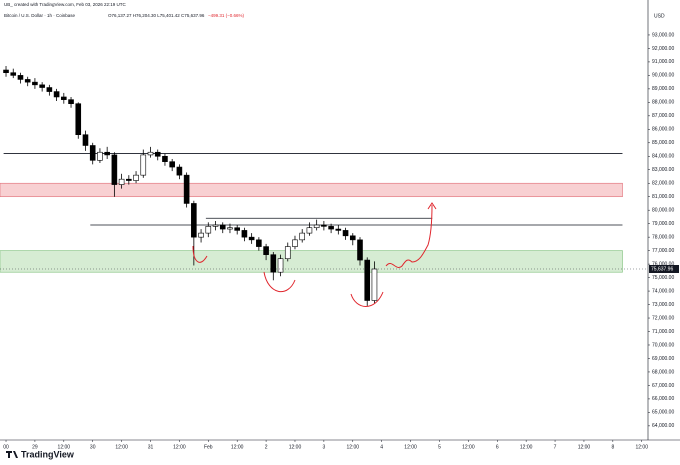  Describe the element at coordinates (226, 15) in the screenshot. I see `change: −499.31 (−0.66%)` at that location.